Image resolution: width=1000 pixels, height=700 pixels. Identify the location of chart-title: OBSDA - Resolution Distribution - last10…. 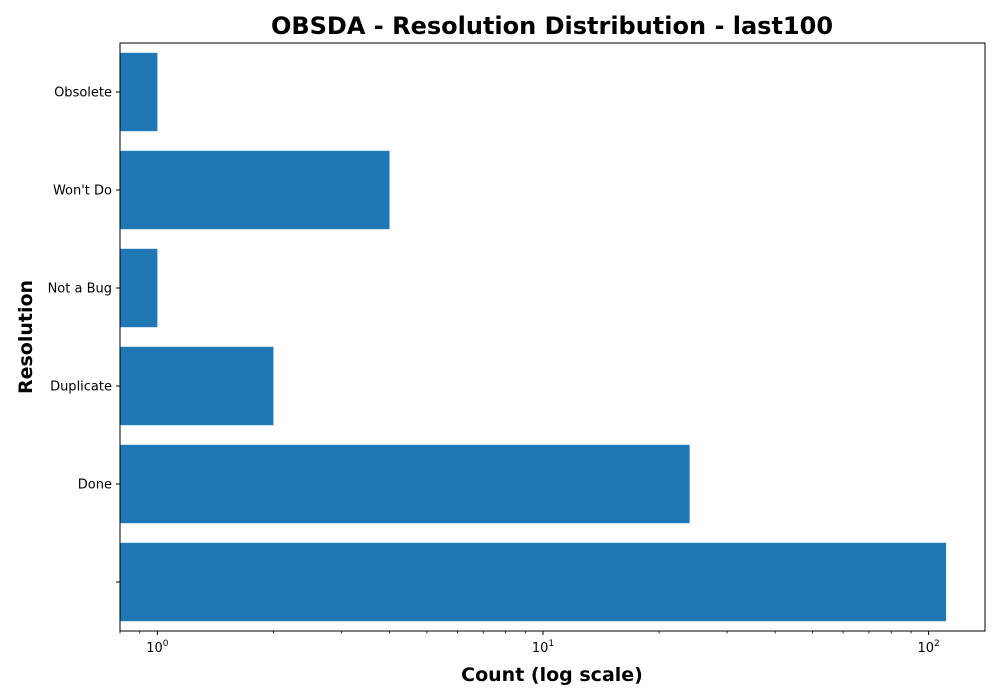
(552, 26).